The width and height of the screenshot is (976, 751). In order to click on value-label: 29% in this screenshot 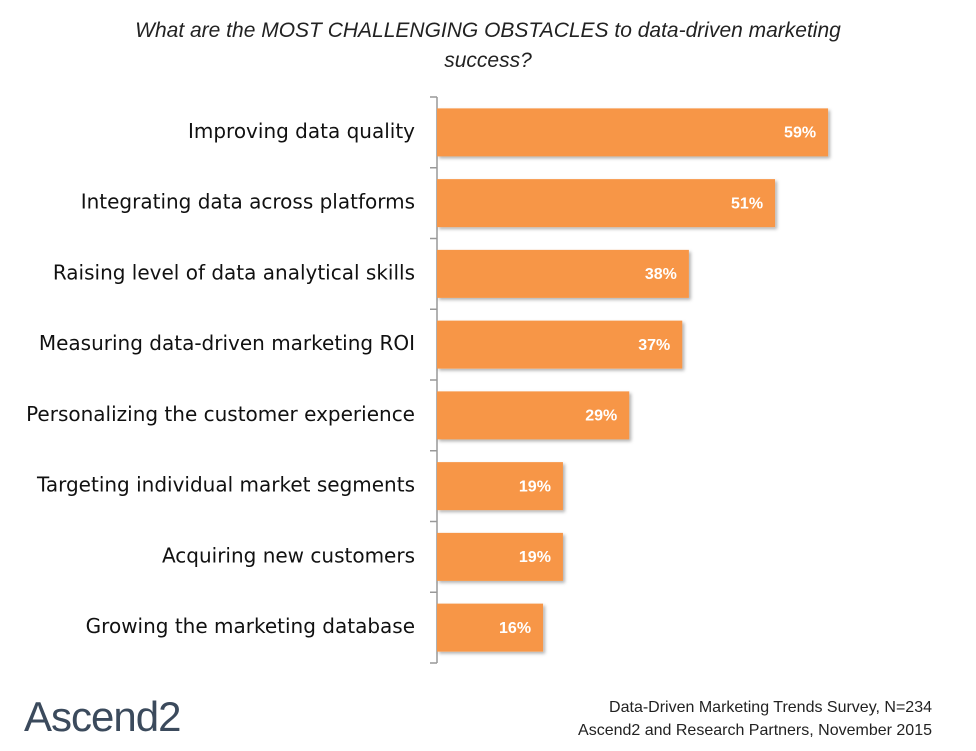, I will do `click(601, 416)`.